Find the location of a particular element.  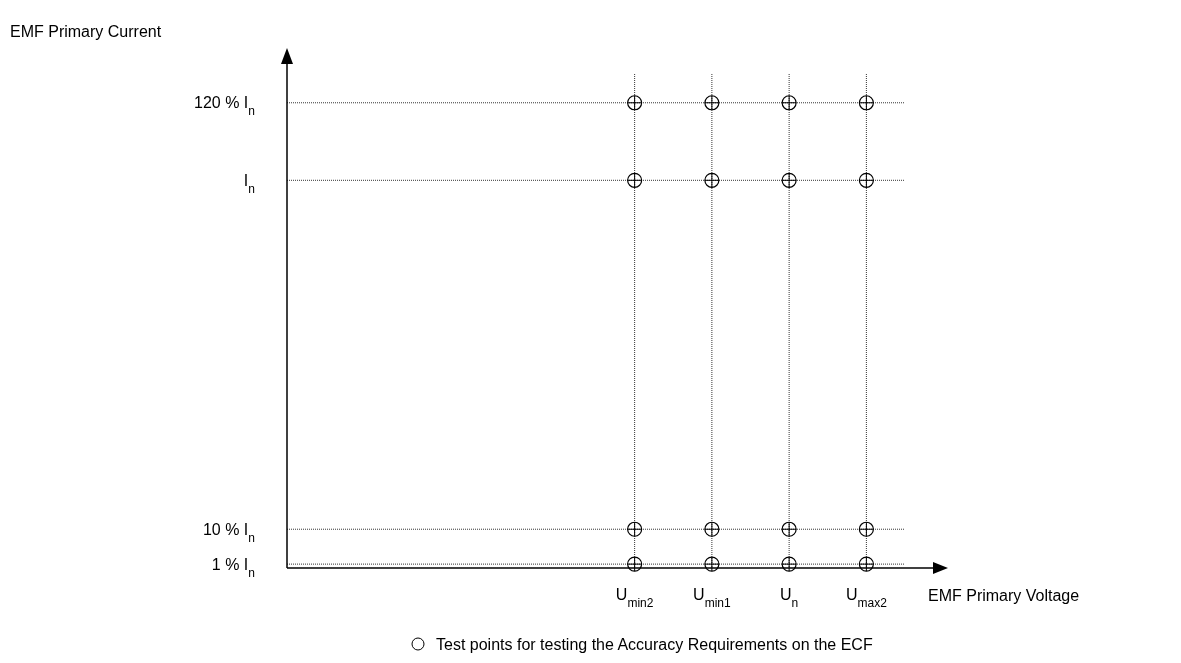

y-tick-label: I$_{n}$ is located at coordinates (249, 183).